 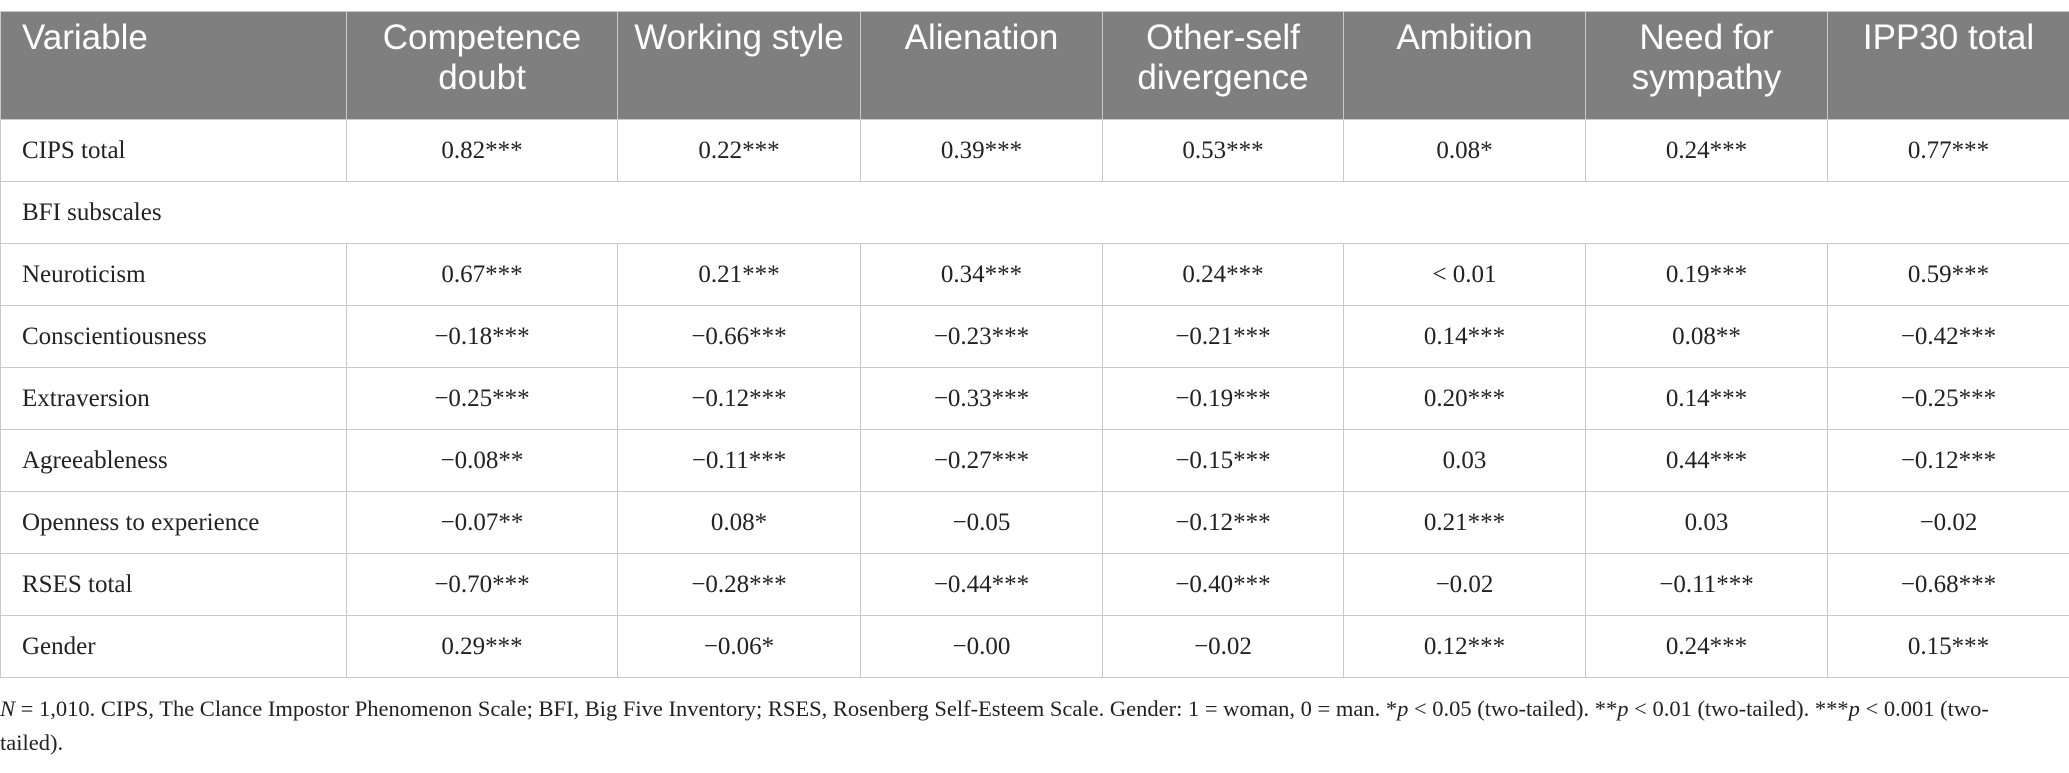 I want to click on column-header: Variable, so click(x=173, y=65).